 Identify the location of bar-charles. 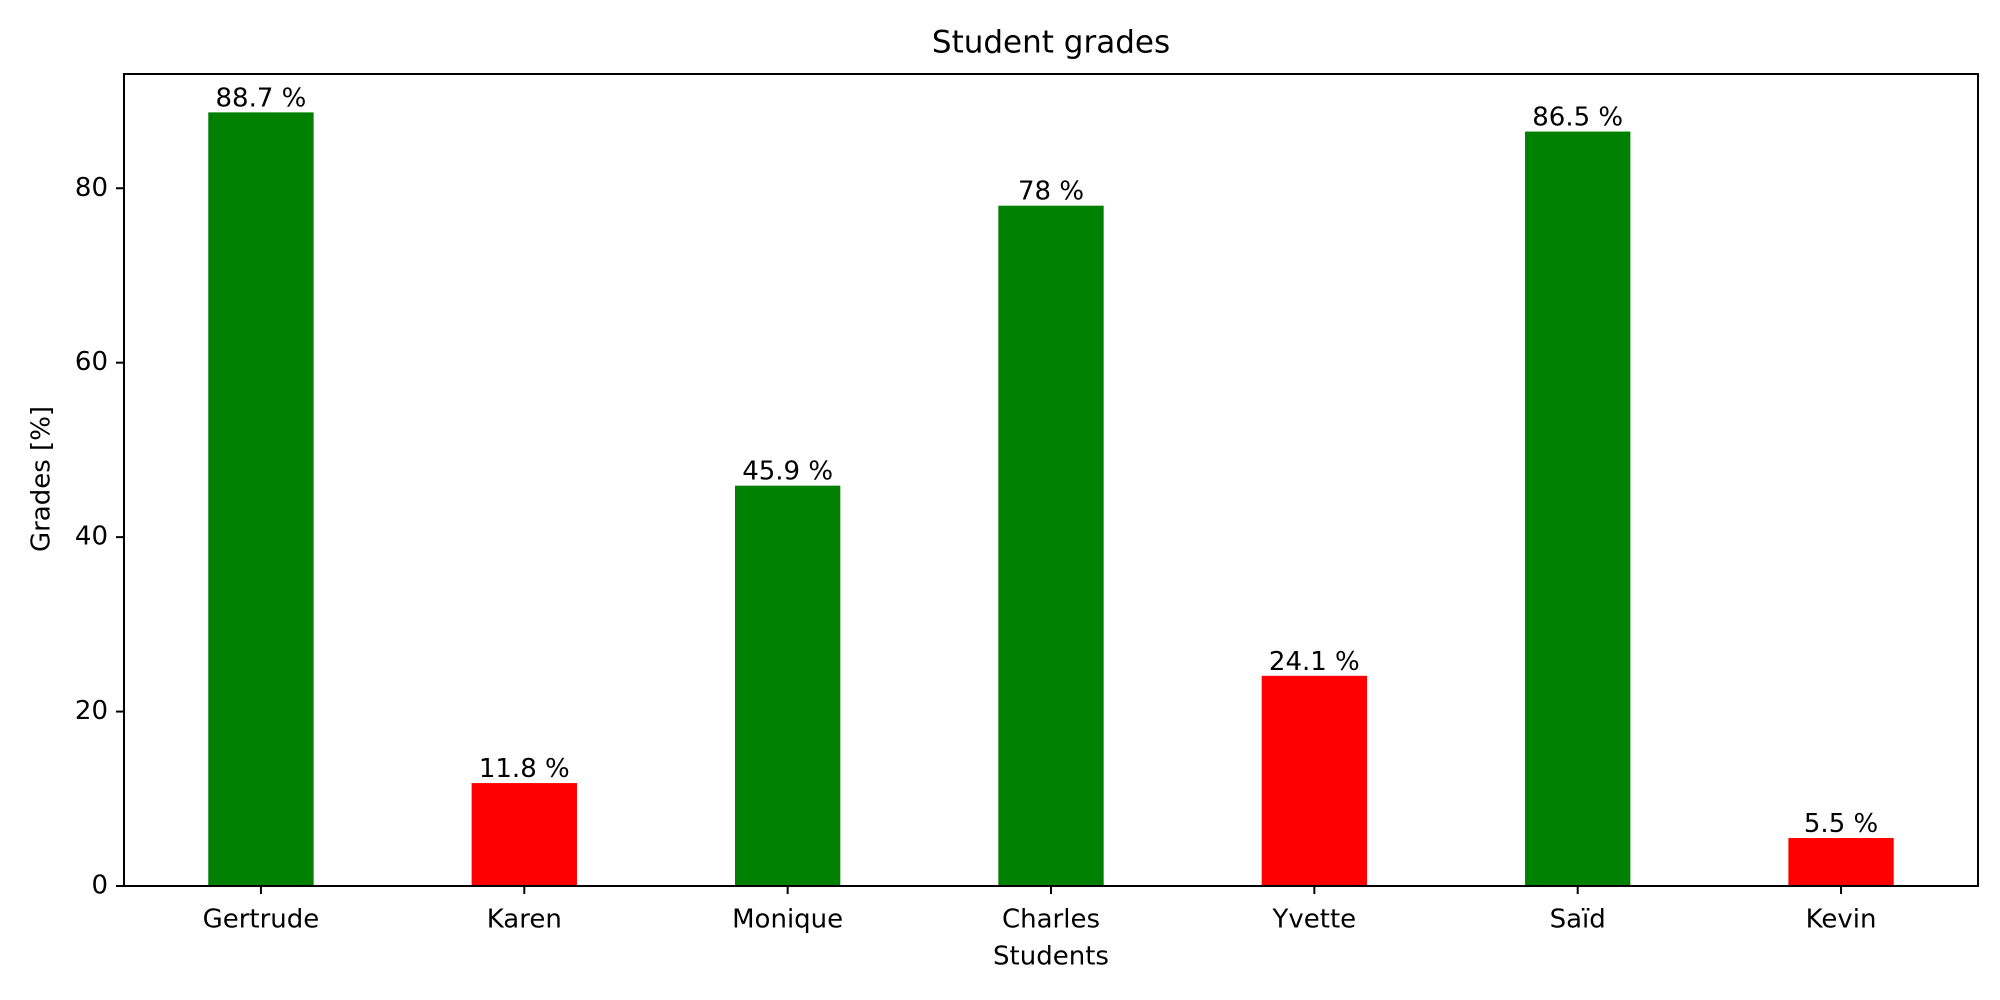
(1051, 546).